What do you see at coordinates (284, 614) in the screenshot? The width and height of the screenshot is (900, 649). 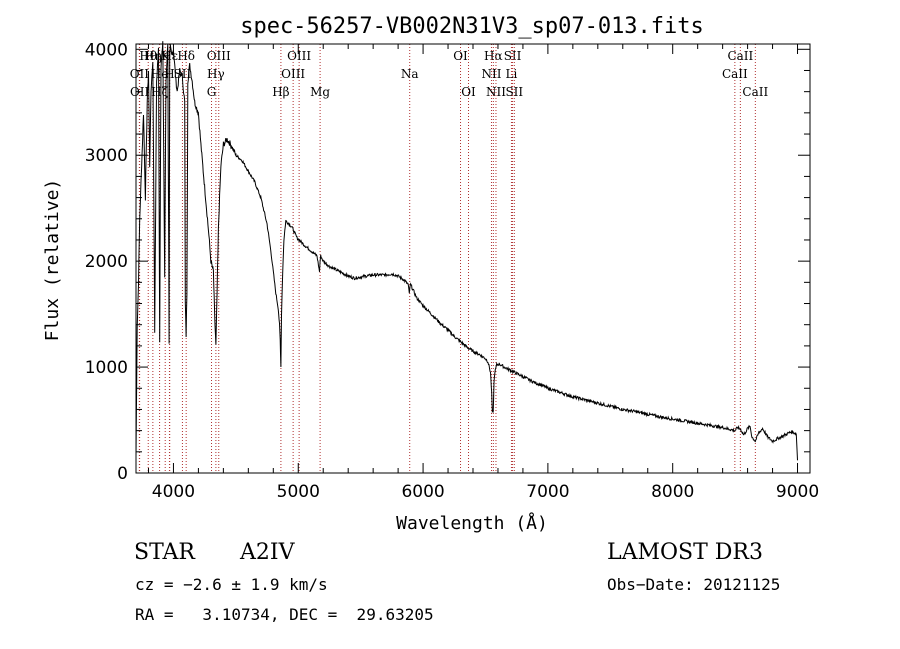 I see `ra-dec-coordinates: RA = 3.10734, DEC = 29.63205` at bounding box center [284, 614].